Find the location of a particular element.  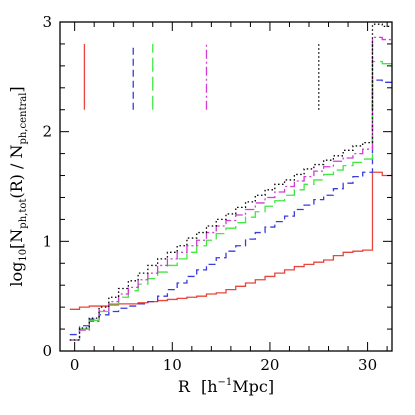

x-axis-label: R [h−1Mpc] is located at coordinates (226, 386).